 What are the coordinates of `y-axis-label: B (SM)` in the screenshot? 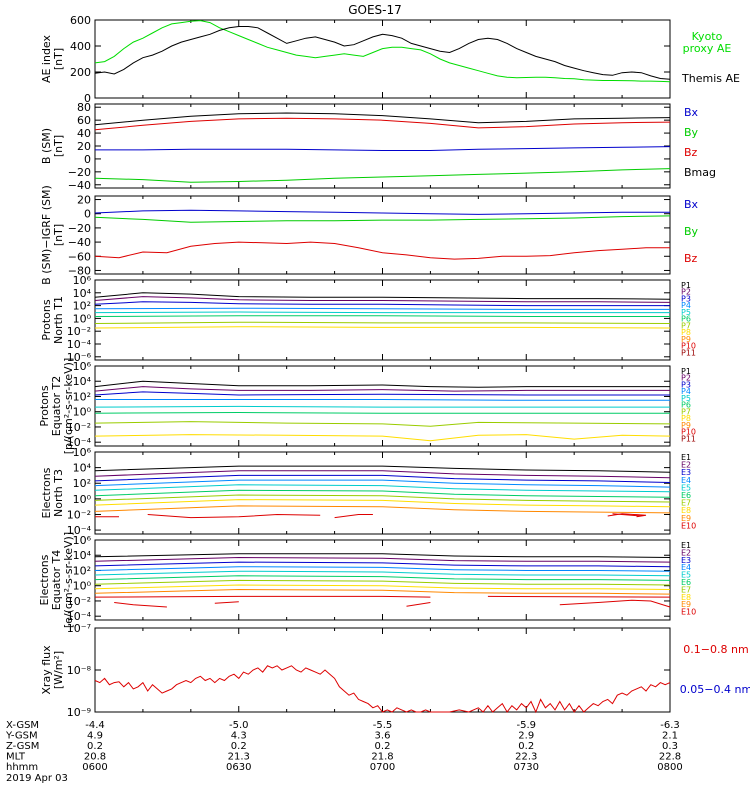 It's located at (46, 146).